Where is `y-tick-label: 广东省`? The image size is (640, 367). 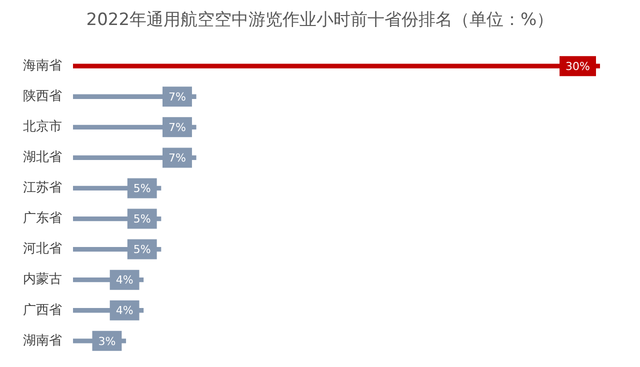
y-tick-label: 广东省 is located at coordinates (42, 218).